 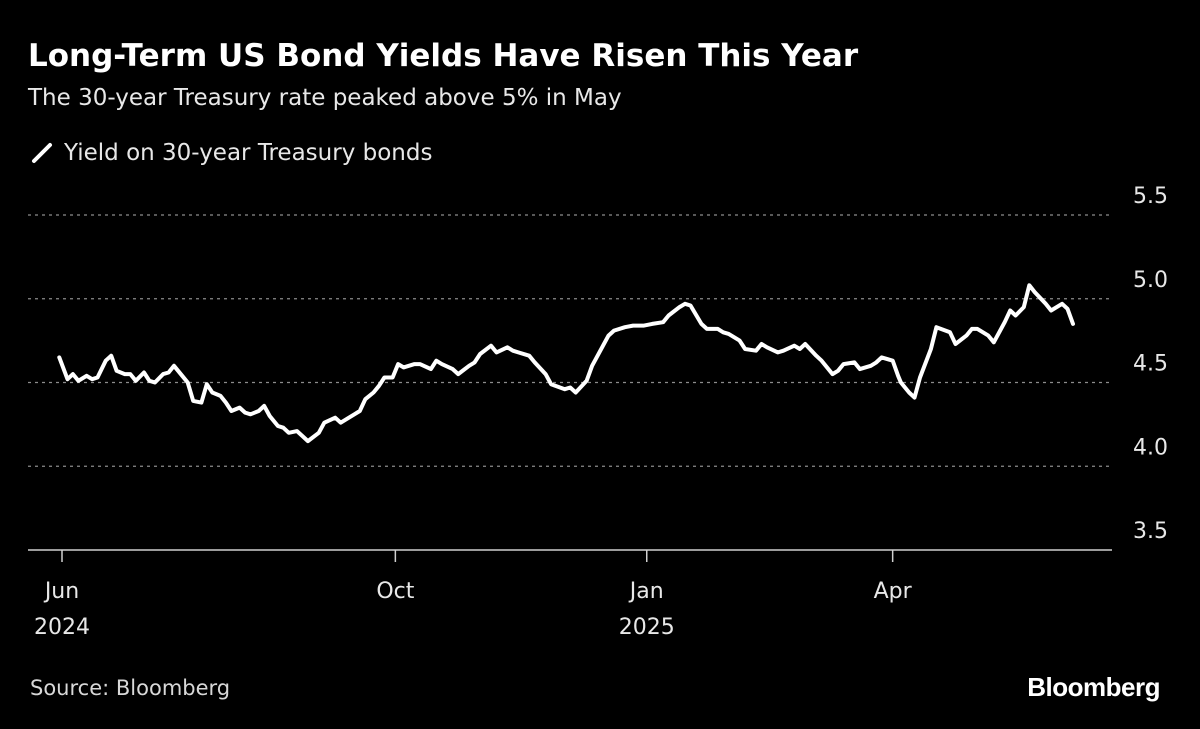 I want to click on legend: Yield on 30-year Treasury bonds, so click(x=231, y=153).